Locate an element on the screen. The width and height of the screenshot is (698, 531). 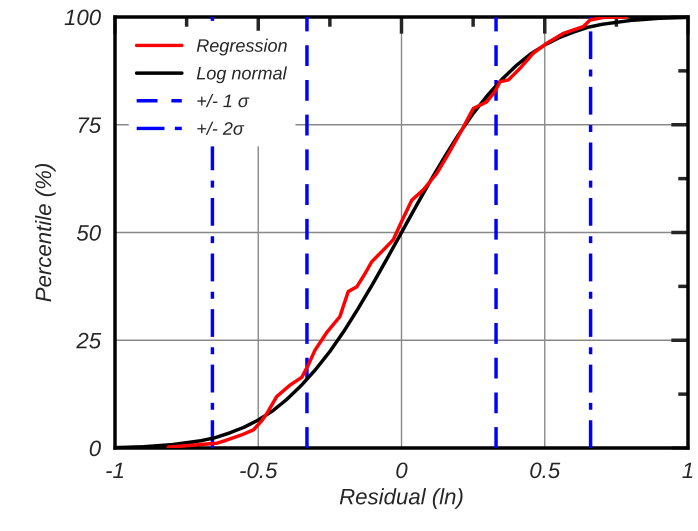
y-tick-label: 50 is located at coordinates (88, 233).